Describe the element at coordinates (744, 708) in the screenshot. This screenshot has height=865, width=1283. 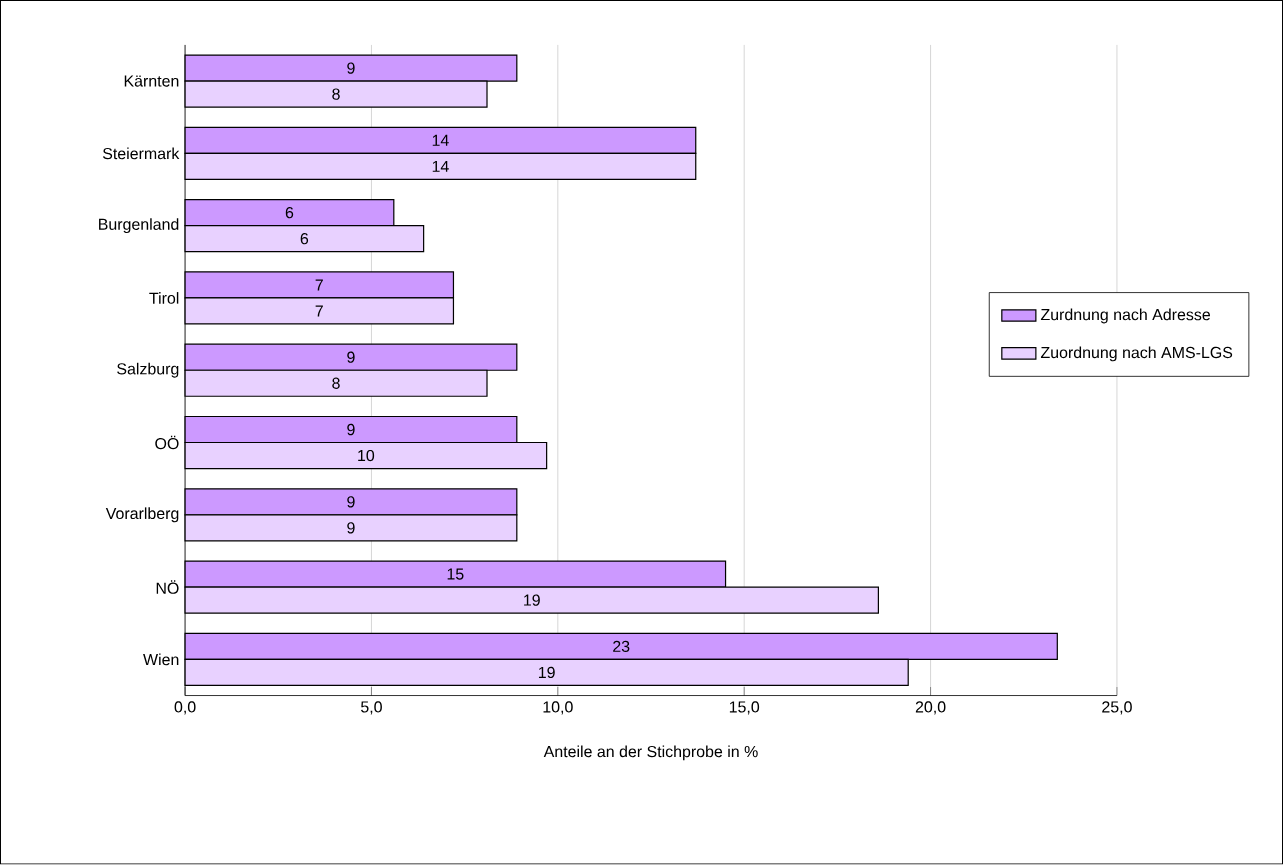
I see `x-tick-label: 15,0` at that location.